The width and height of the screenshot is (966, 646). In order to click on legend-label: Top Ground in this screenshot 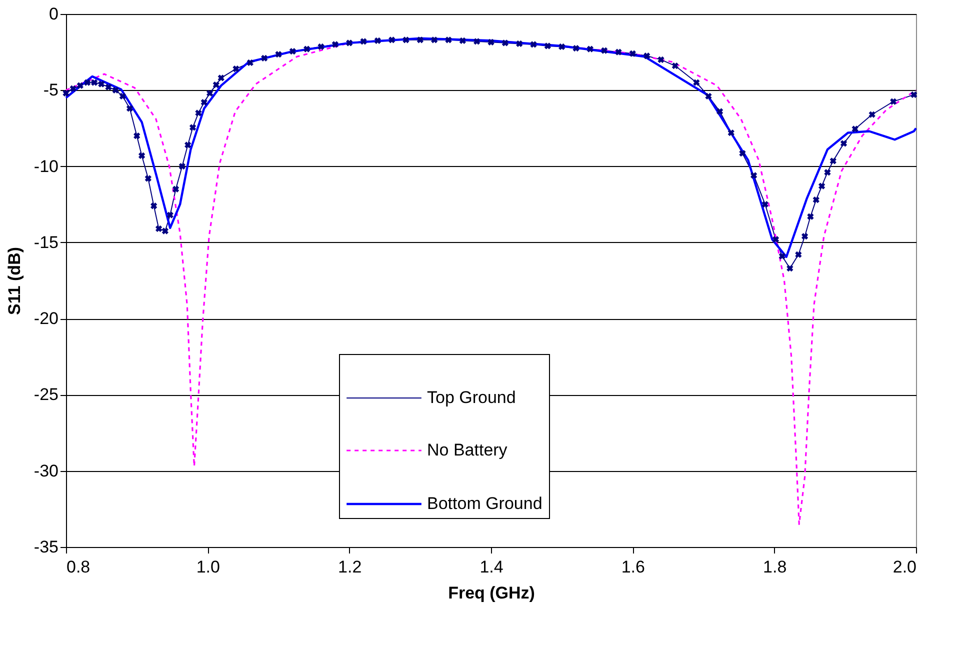, I will do `click(471, 397)`.